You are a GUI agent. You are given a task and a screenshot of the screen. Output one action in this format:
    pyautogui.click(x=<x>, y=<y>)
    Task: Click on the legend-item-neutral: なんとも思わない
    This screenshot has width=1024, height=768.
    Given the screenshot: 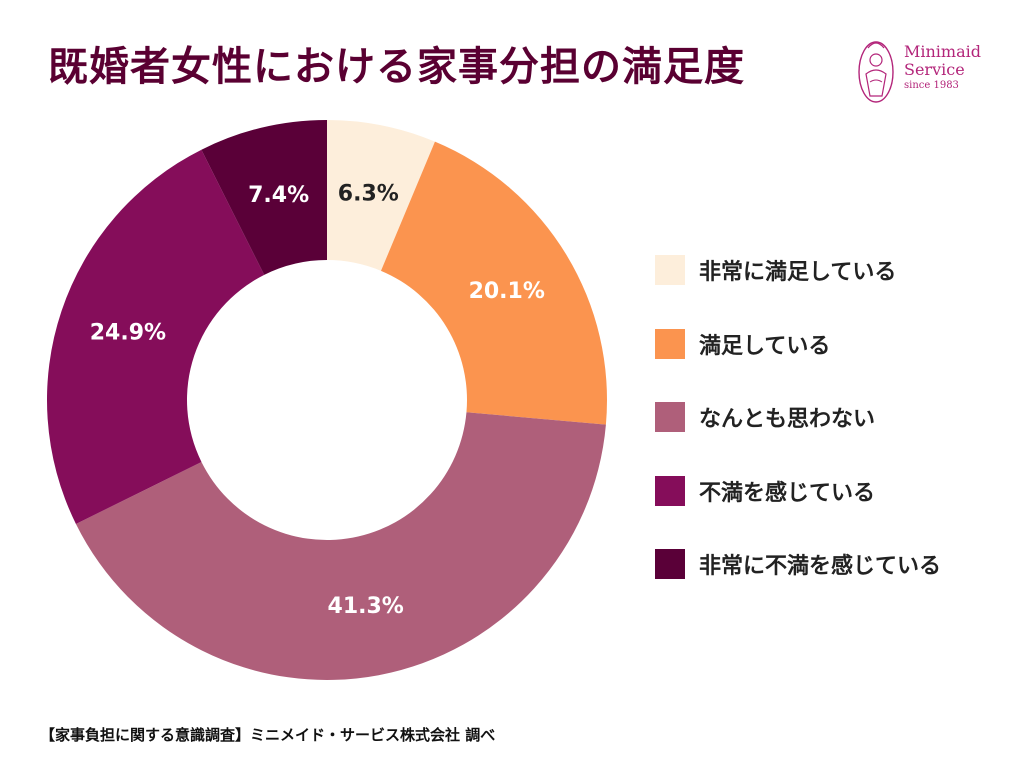 What is the action you would take?
    pyautogui.click(x=798, y=417)
    